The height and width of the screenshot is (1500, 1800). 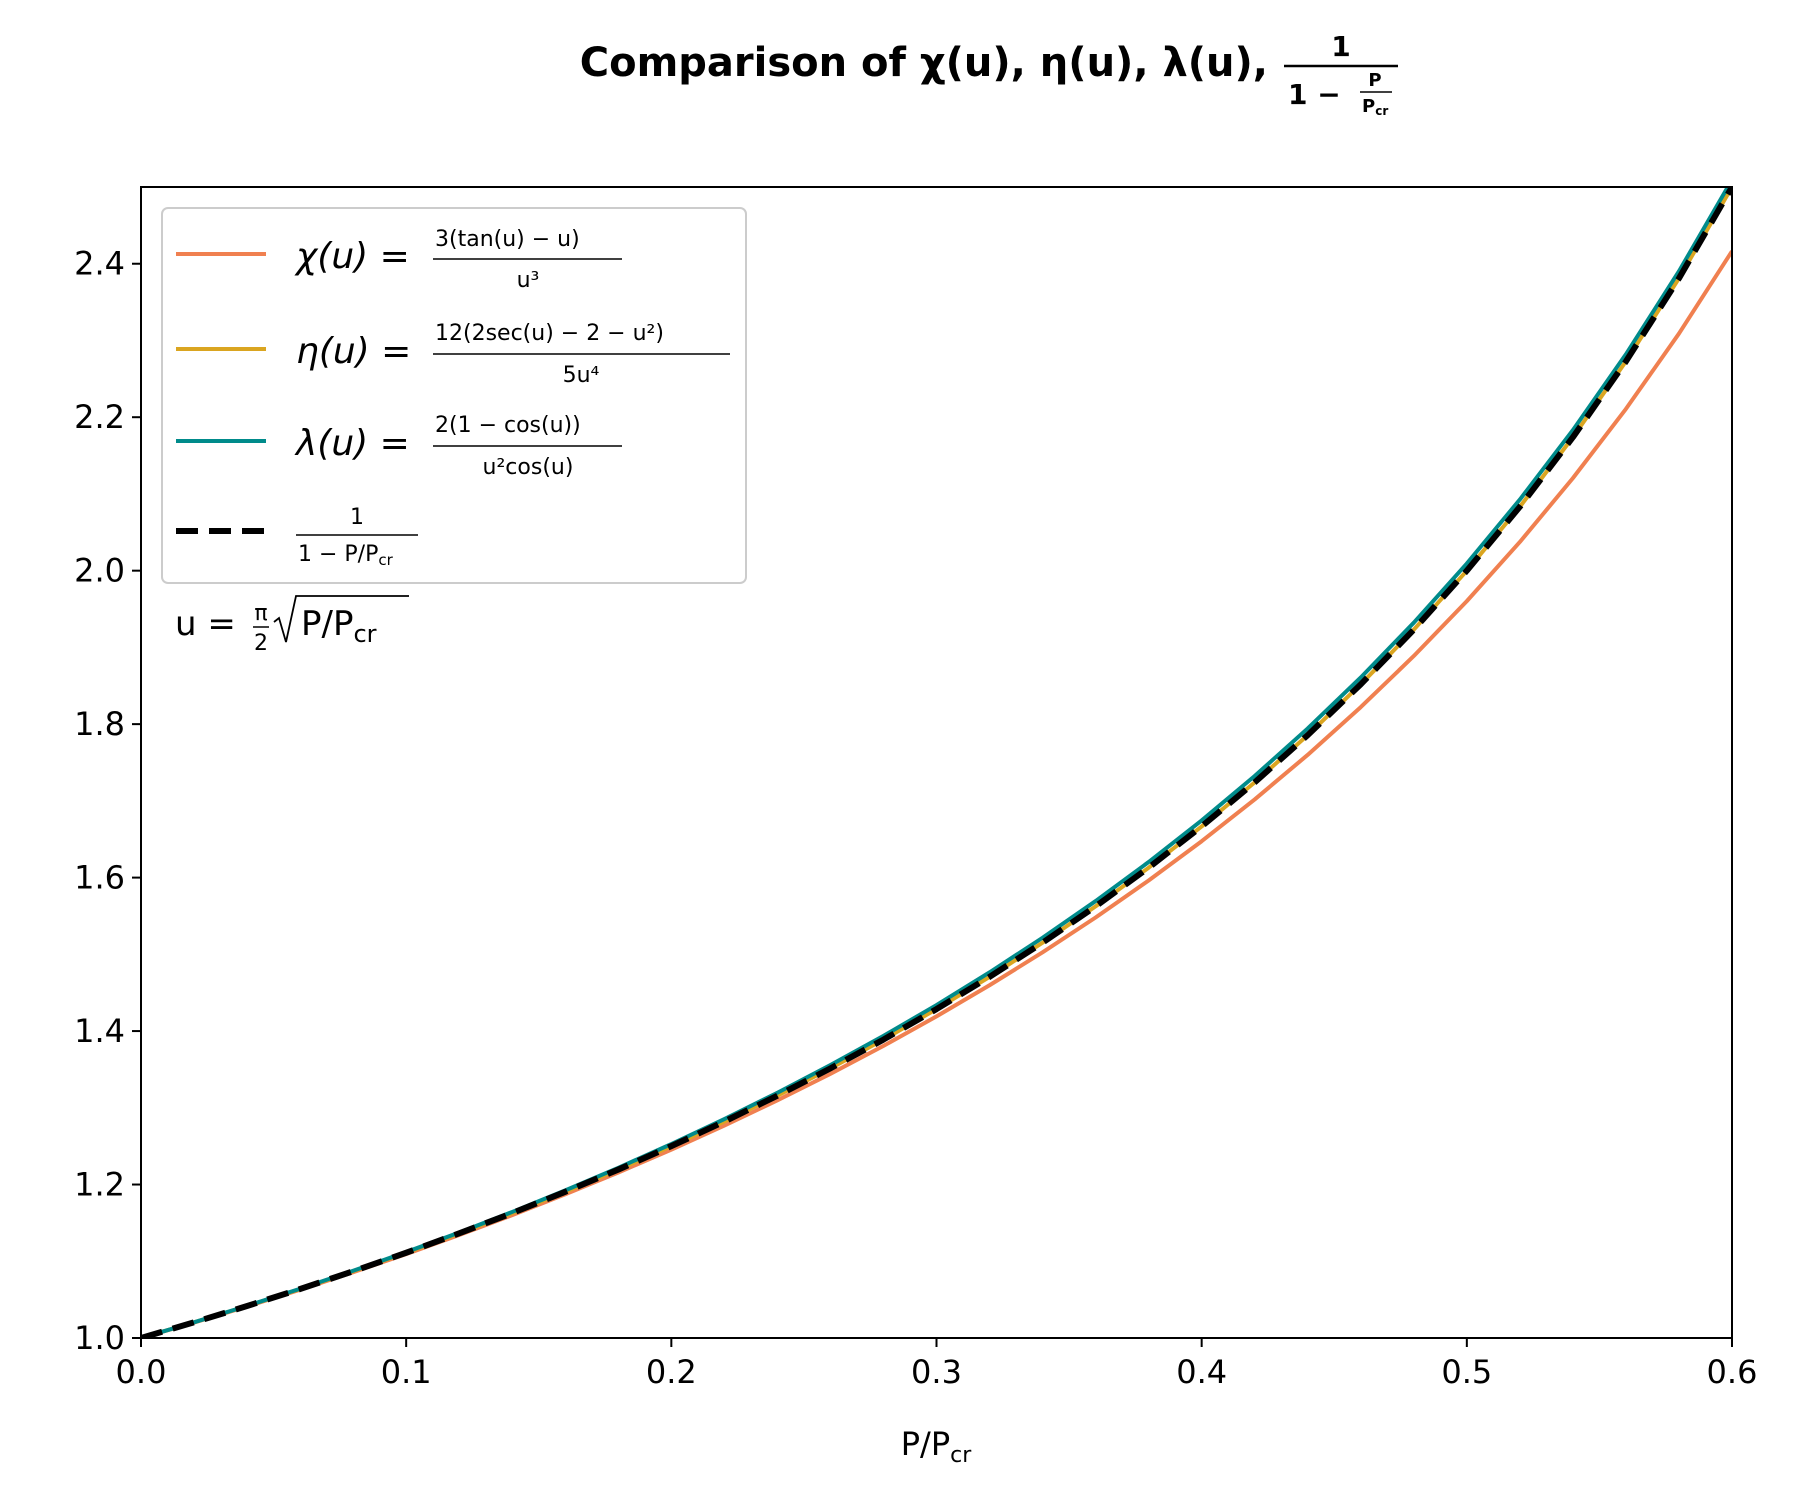 What do you see at coordinates (453, 354) in the screenshot?
I see `legend-entry-eta: η(u) = 12(2sec(u) − 2 − u²) 5u⁴` at bounding box center [453, 354].